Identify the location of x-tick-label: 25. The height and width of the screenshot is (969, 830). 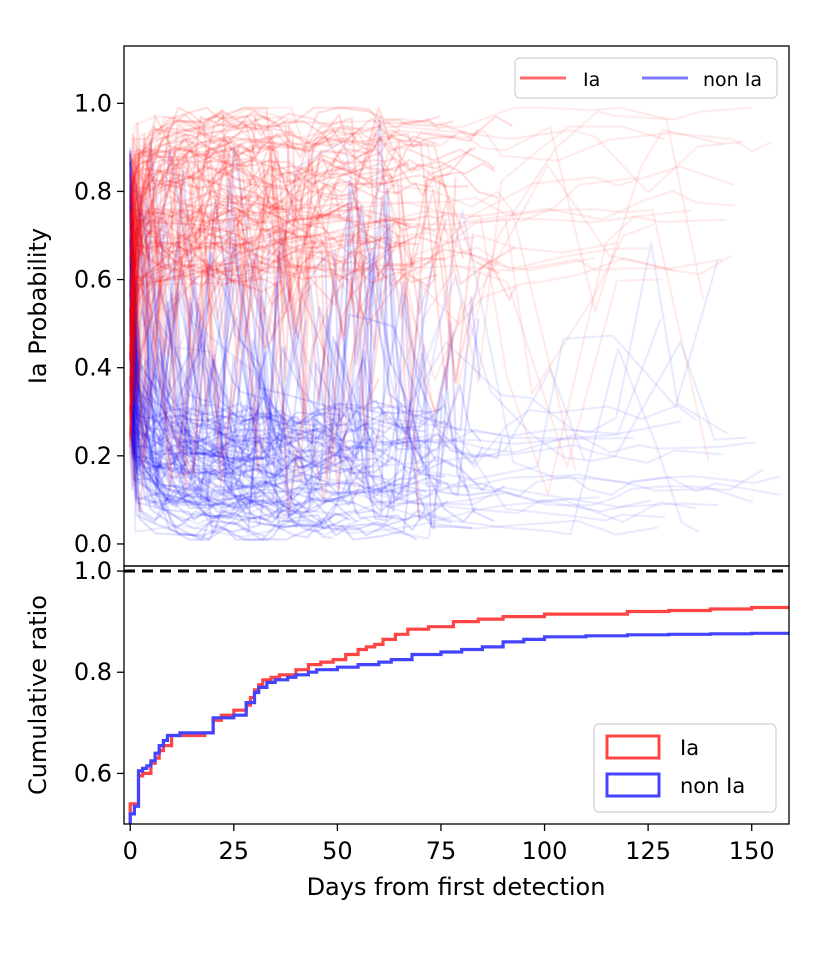
(234, 851).